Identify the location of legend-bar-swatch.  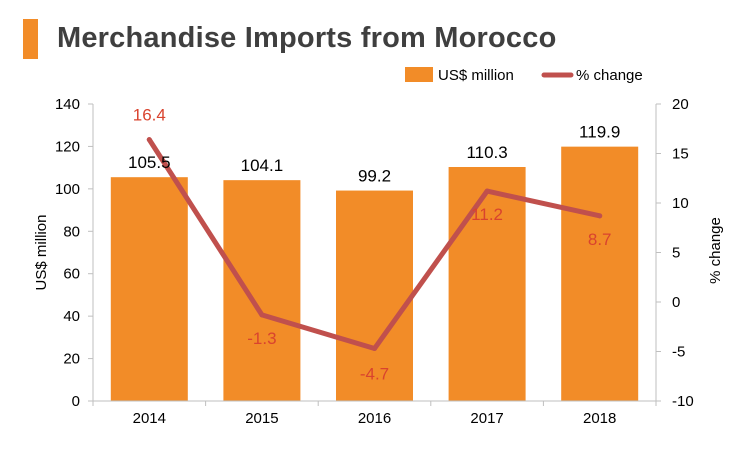
(419, 74).